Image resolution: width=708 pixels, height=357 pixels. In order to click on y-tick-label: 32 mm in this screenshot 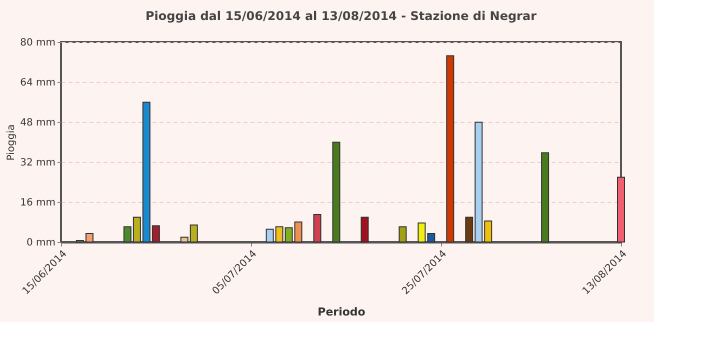, I will do `click(38, 163)`.